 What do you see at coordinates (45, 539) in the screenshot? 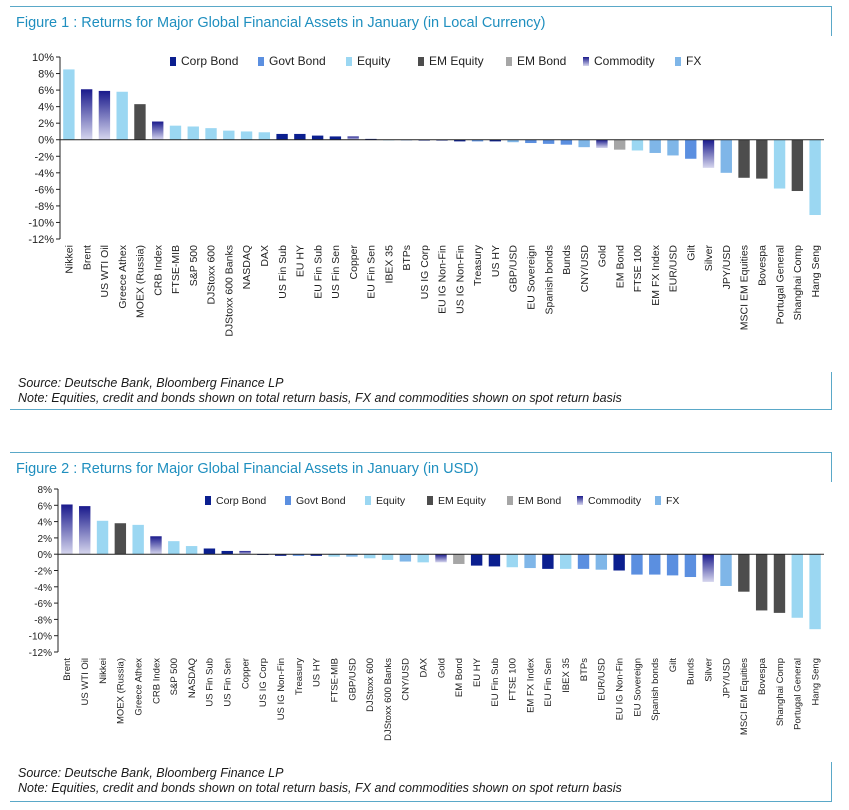
I see `y-tick-label: 2%` at bounding box center [45, 539].